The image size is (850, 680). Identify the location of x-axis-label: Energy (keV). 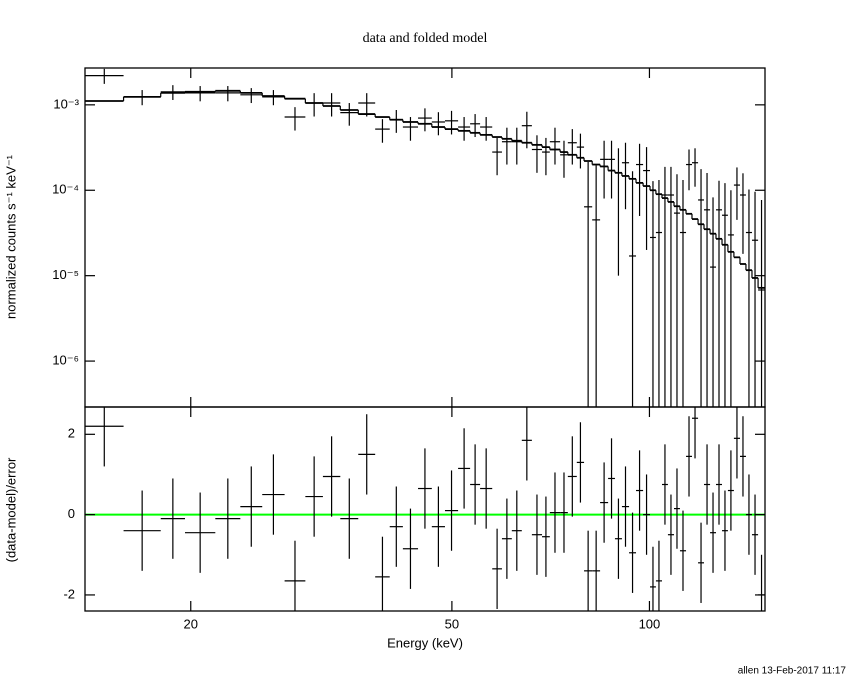
(425, 642).